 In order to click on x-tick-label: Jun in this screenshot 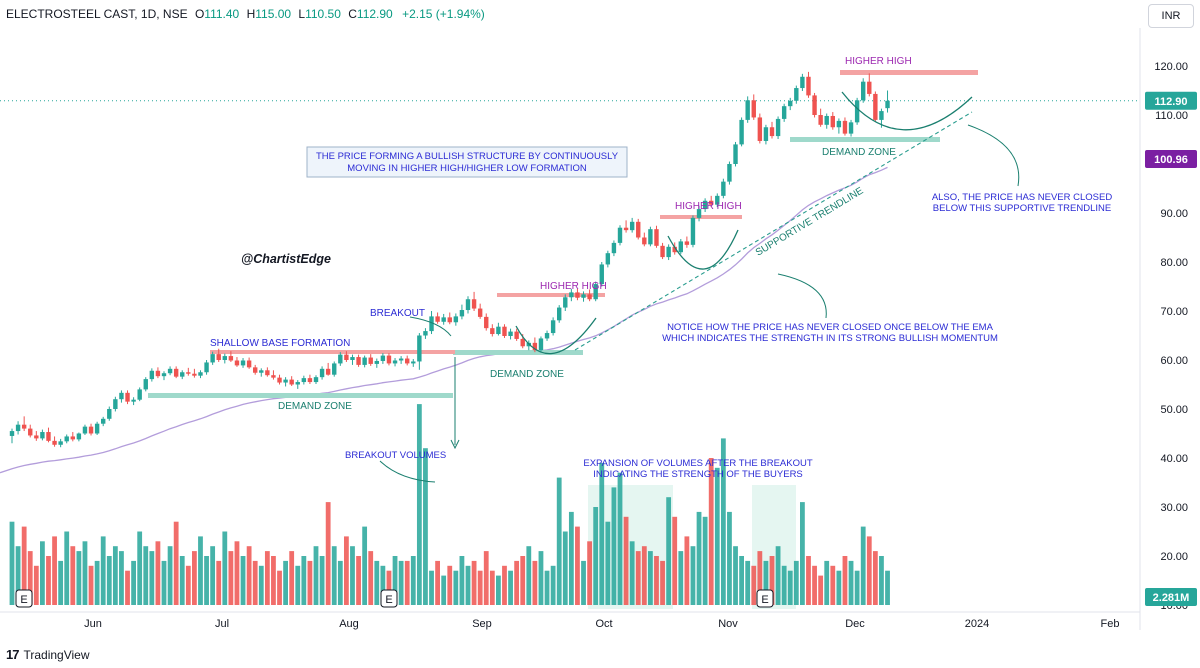, I will do `click(93, 624)`.